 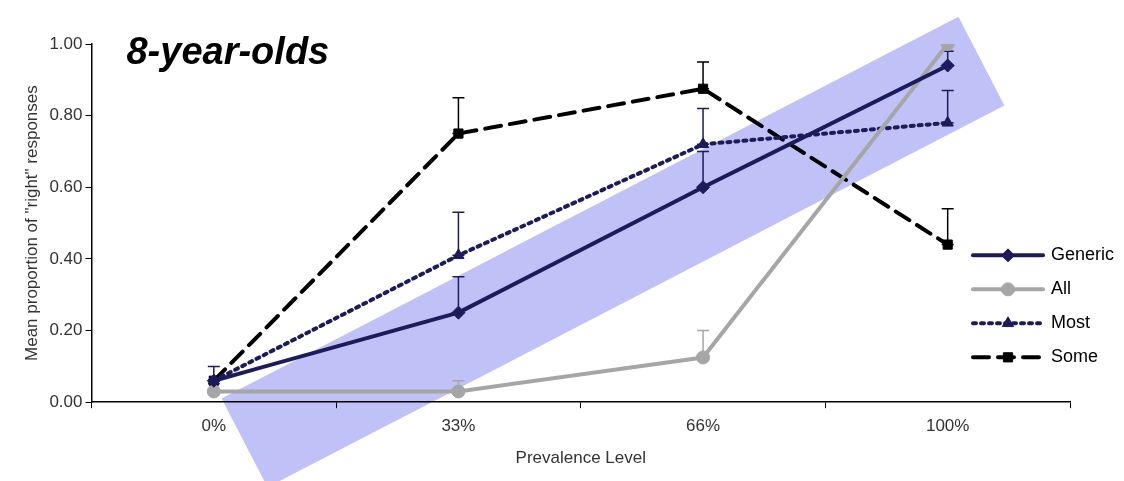 I want to click on y-tick-label: 1.00, so click(x=66, y=43).